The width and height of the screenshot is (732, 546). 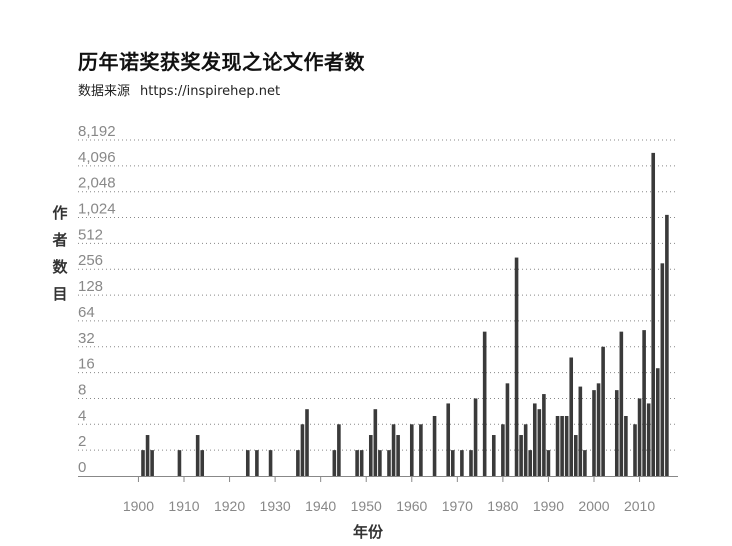 What do you see at coordinates (86, 312) in the screenshot?
I see `y-tick-label: 64` at bounding box center [86, 312].